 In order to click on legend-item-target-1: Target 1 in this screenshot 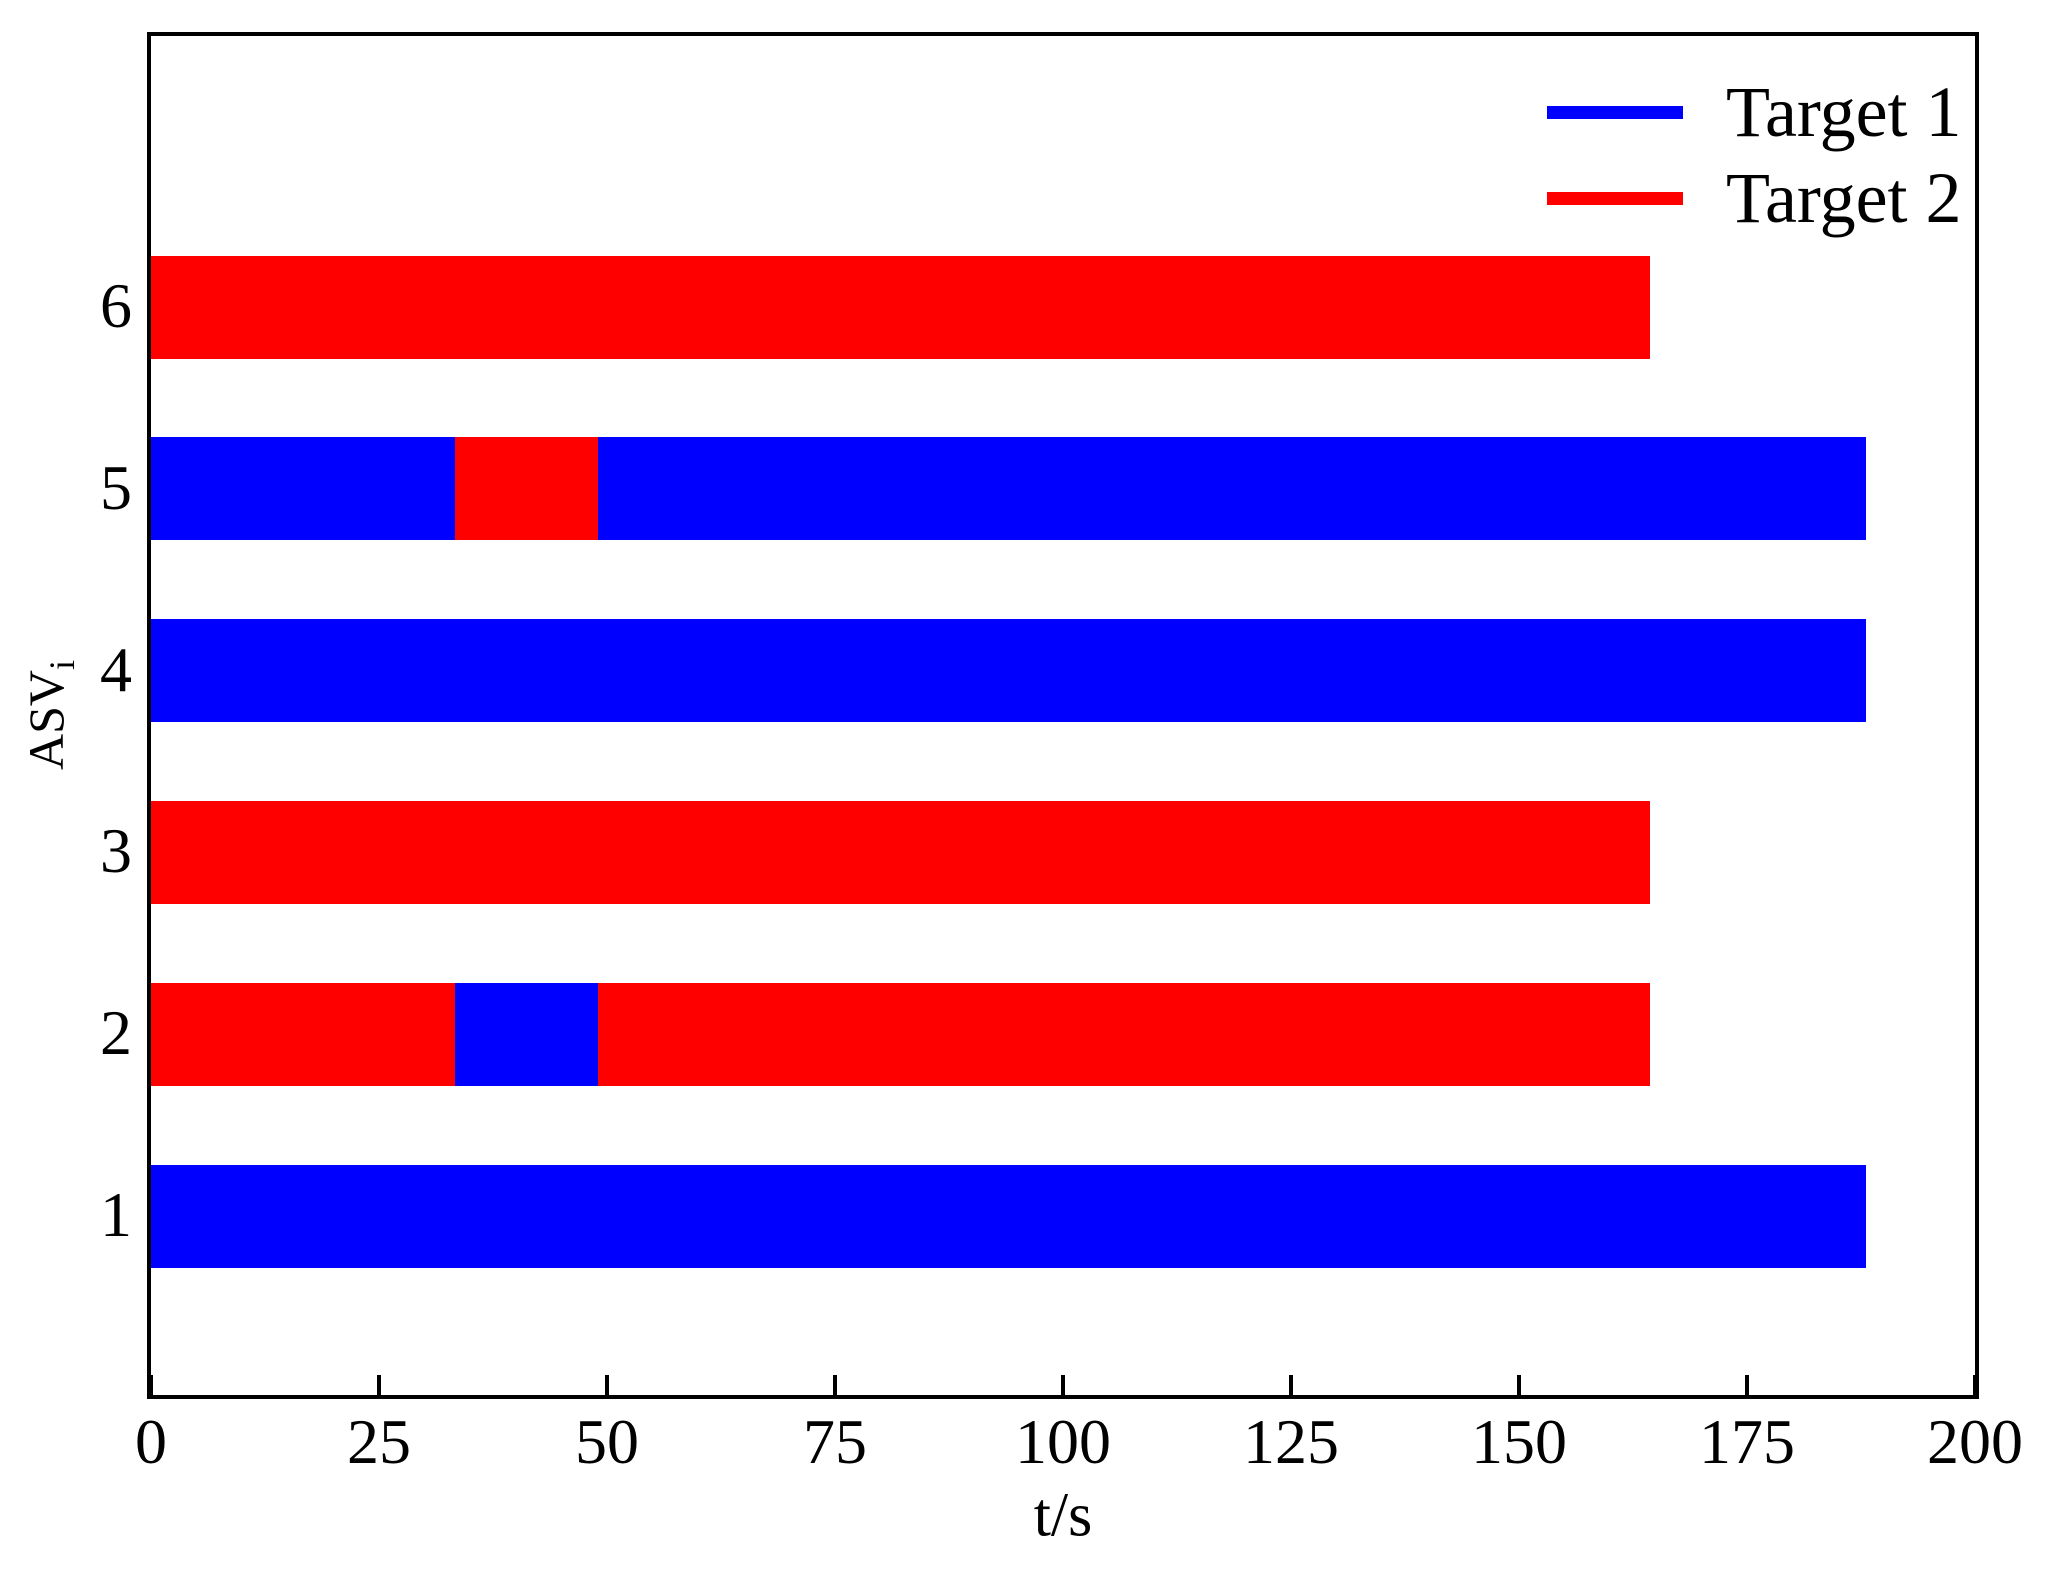, I will do `click(1754, 112)`.